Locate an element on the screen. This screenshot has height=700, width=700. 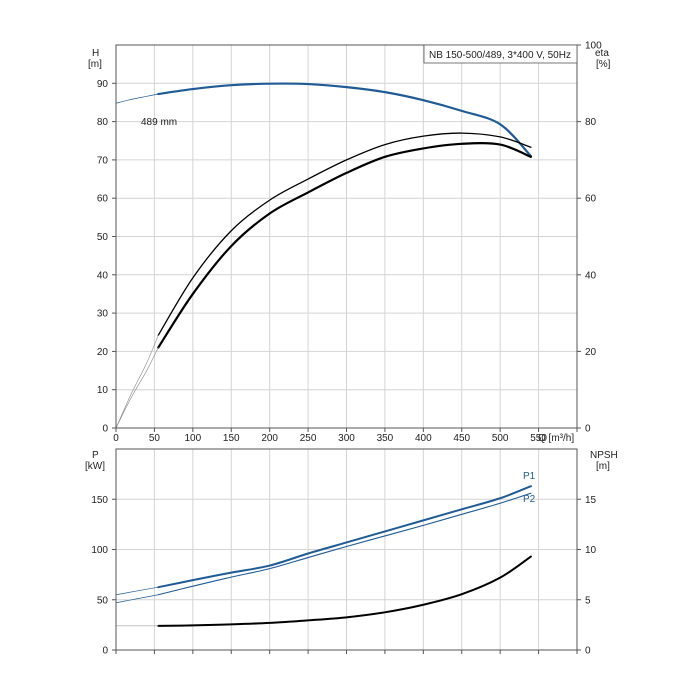
x-tick-label: 150 is located at coordinates (231, 438).